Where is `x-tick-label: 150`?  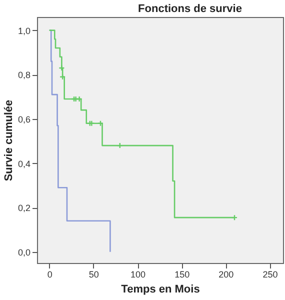 x-tick-label: 150 is located at coordinates (182, 275).